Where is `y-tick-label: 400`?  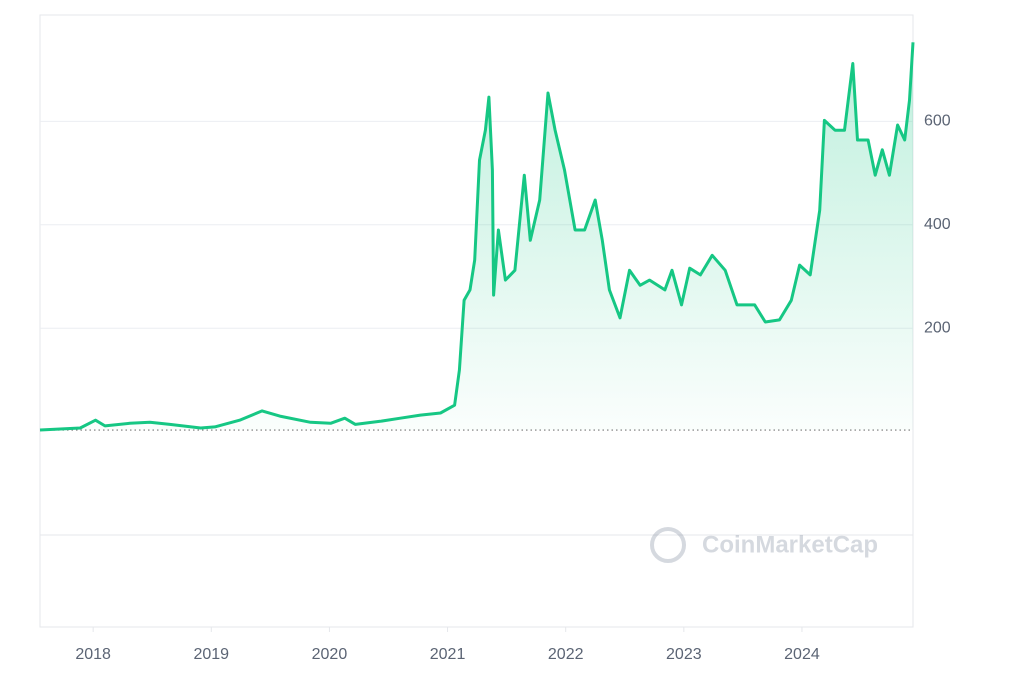 y-tick-label: 400 is located at coordinates (937, 224).